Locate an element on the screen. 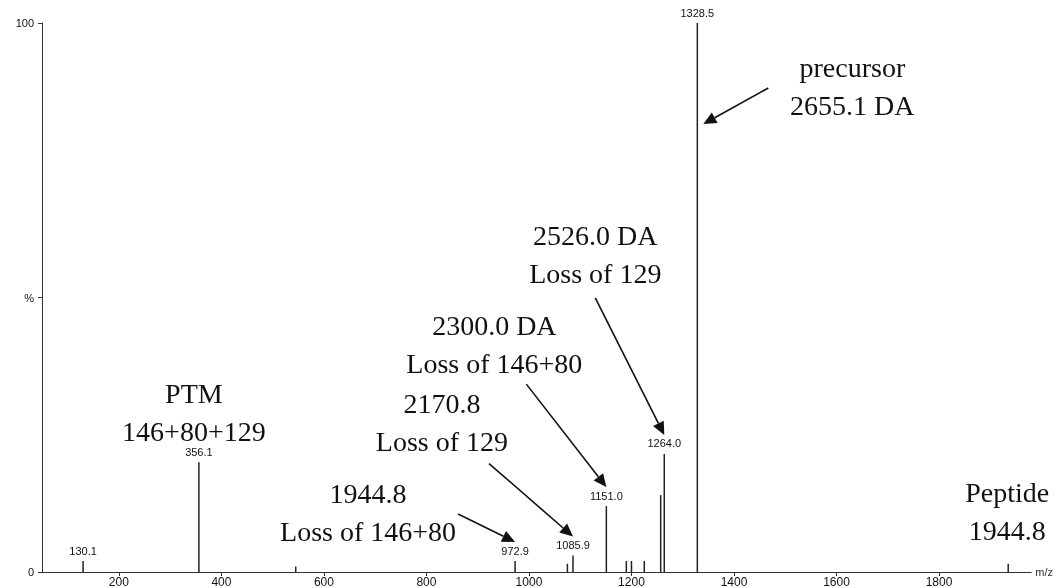 This screenshot has height=588, width=1056. annotation: 1944.8 Loss of 146+80 is located at coordinates (368, 512).